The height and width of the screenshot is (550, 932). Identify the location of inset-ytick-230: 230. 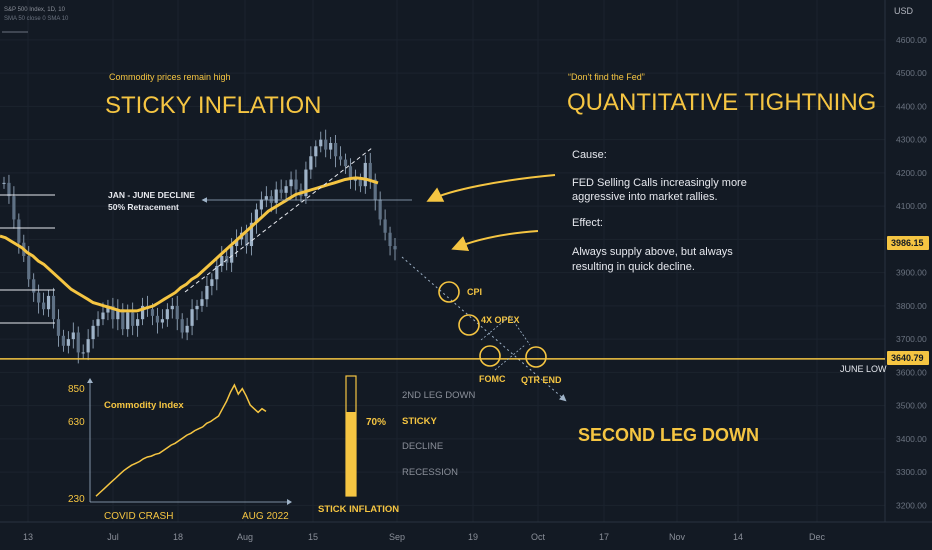
(76, 499).